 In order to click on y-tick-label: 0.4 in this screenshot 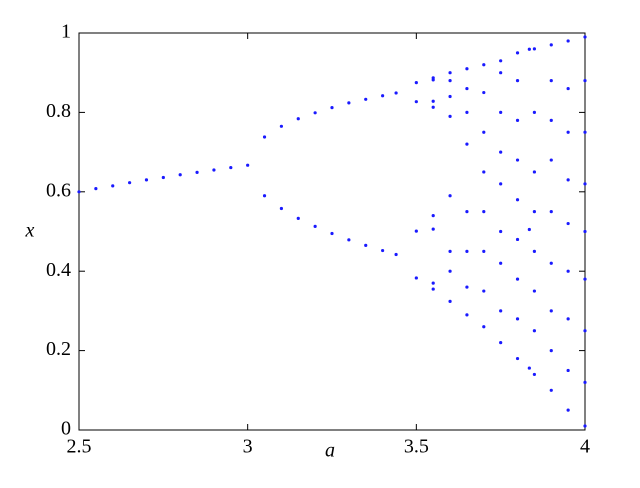, I will do `click(58, 270)`.